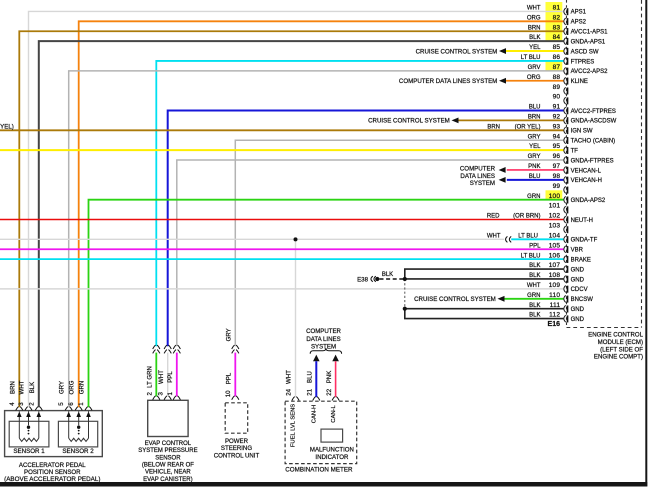 This screenshot has height=487, width=650. I want to click on svg-text: AVCC1-APS1, so click(590, 33).